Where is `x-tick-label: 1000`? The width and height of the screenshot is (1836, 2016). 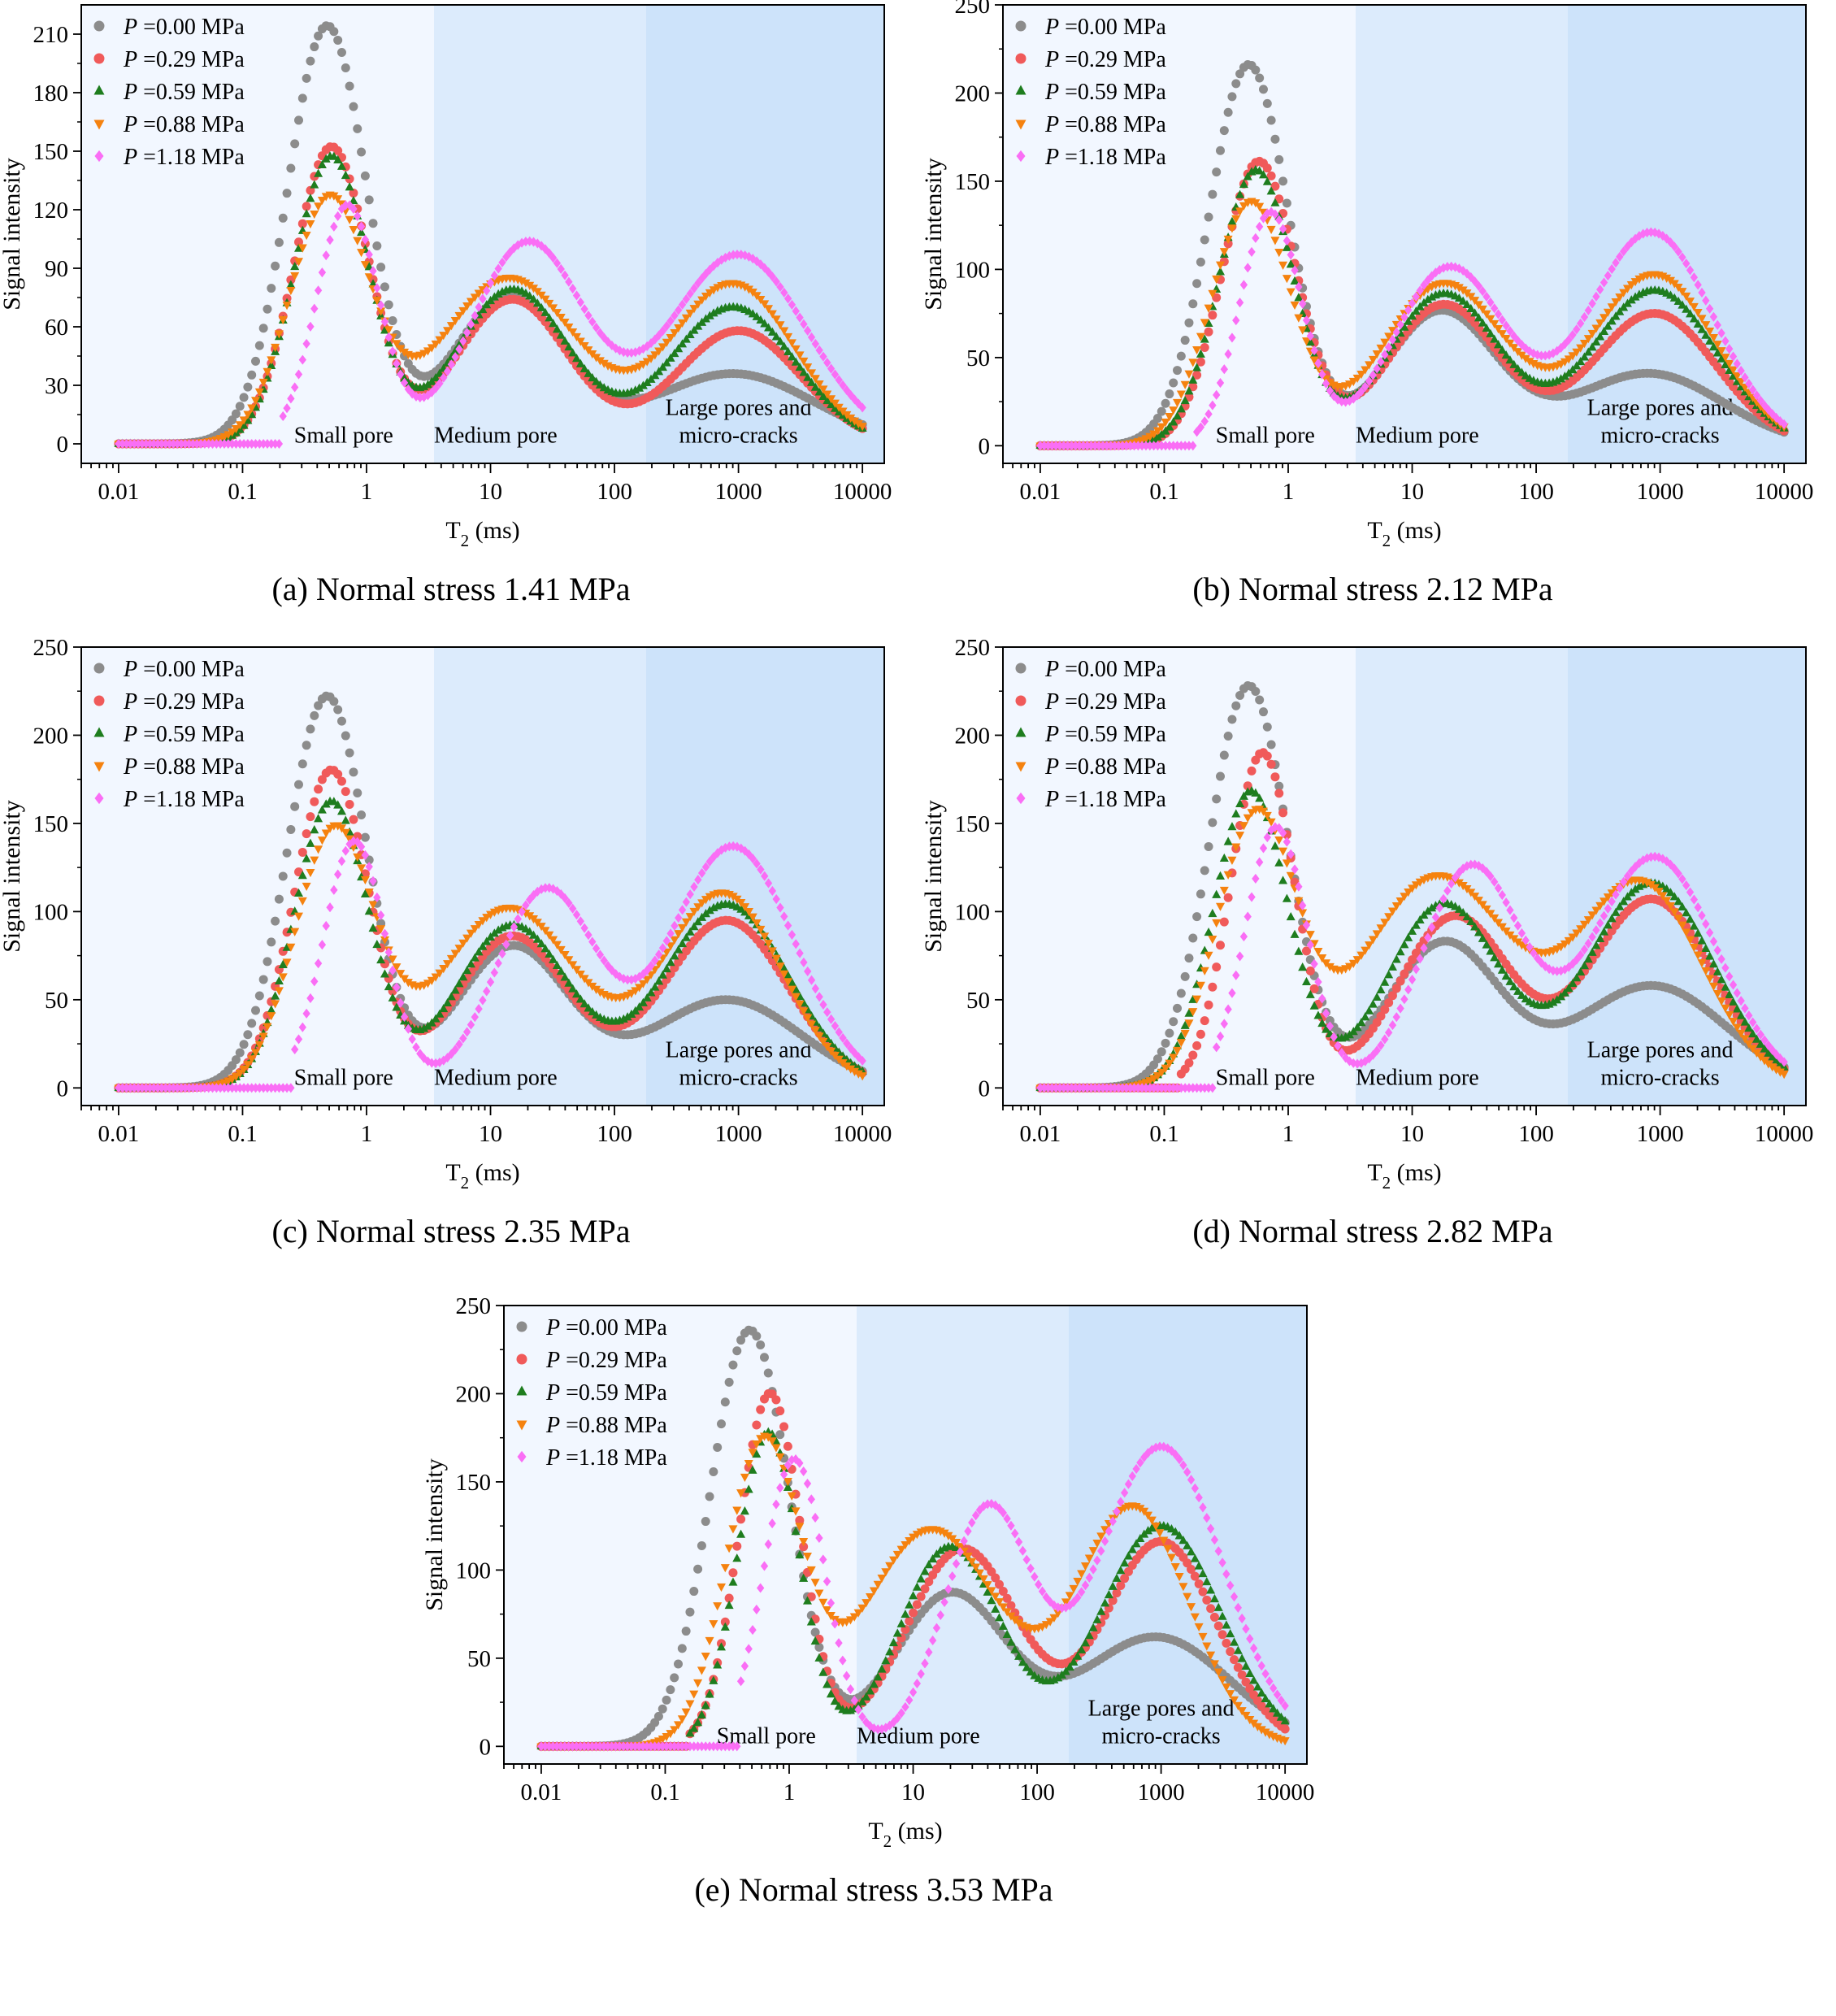 x-tick-label: 1000 is located at coordinates (739, 1134).